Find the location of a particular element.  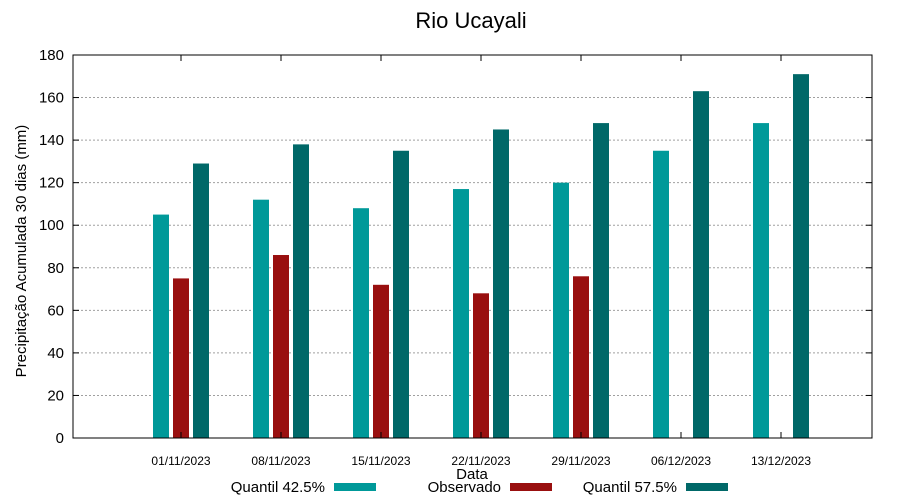

y-axis-title: Precipitação Acumulada 30 dias (mm) is located at coordinates (21, 251).